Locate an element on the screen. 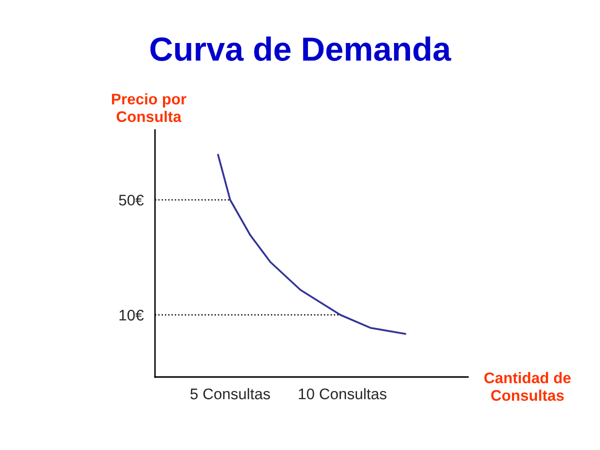 Image resolution: width=600 pixels, height=450 pixels. y-tick-label: 50€ is located at coordinates (131, 200).